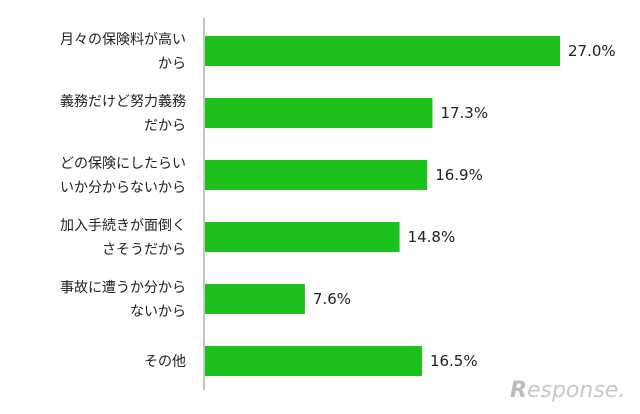 The width and height of the screenshot is (640, 414). What do you see at coordinates (123, 164) in the screenshot?
I see `category-label-3-line-1: どの保険にしたらい` at bounding box center [123, 164].